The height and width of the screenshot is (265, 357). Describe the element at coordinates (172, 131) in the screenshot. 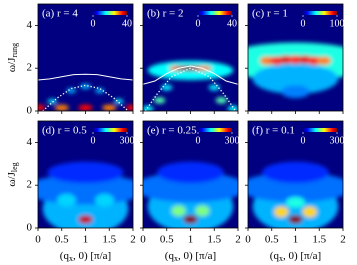

I see `panel-title: (e) r = 0.25` at that location.